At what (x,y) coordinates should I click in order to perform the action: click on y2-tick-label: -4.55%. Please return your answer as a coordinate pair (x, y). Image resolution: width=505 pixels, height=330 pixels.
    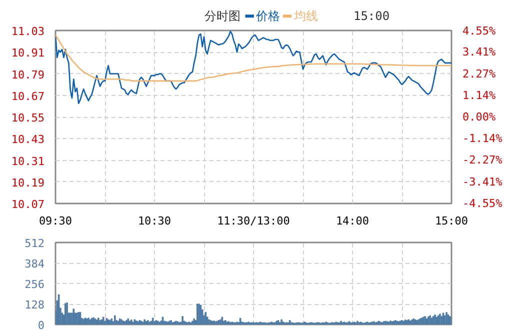
    Looking at the image, I should click on (482, 203).